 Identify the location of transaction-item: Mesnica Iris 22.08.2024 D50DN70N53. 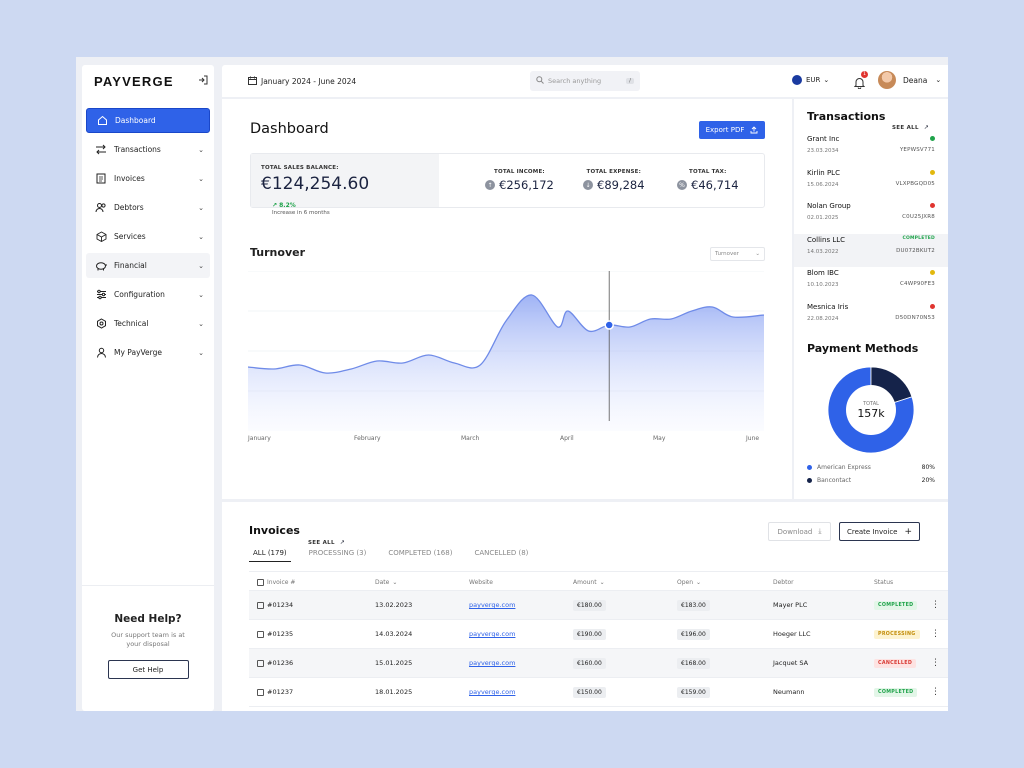
(871, 318).